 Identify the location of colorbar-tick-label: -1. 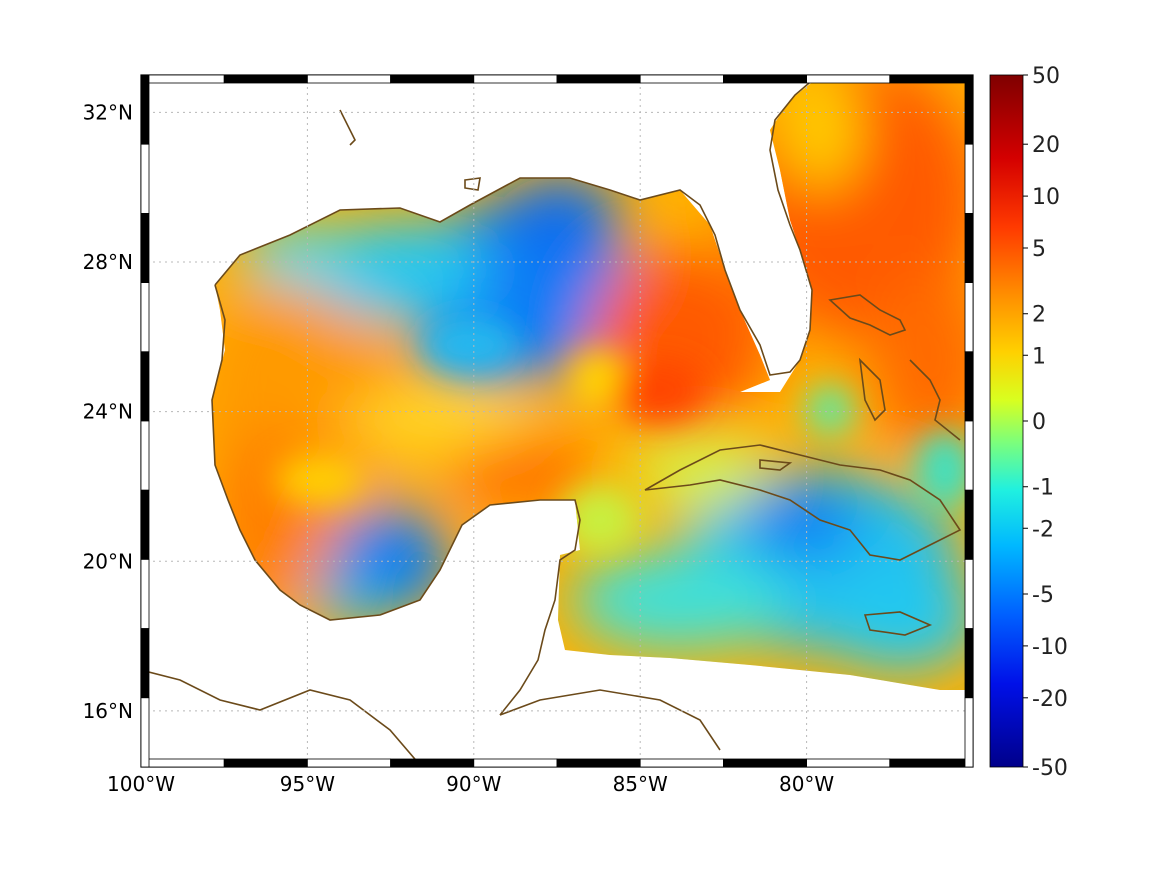
(1043, 488).